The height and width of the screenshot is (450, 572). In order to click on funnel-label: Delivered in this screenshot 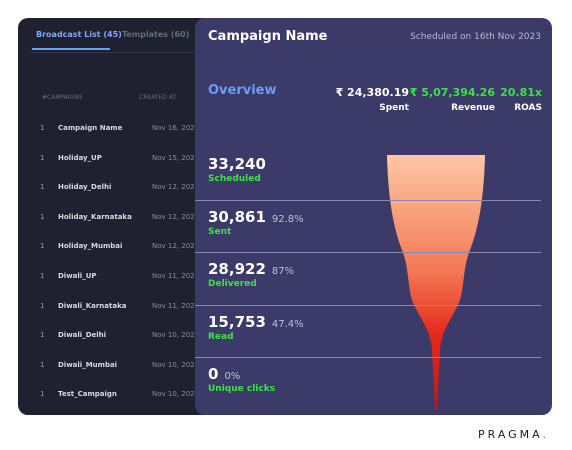, I will do `click(232, 284)`.